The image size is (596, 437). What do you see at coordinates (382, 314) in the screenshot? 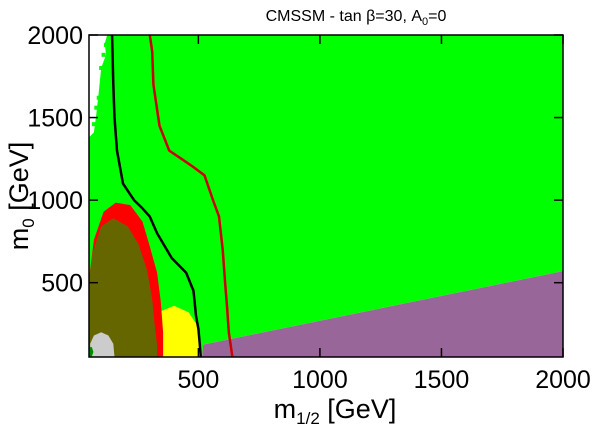
I see `purple-region` at bounding box center [382, 314].